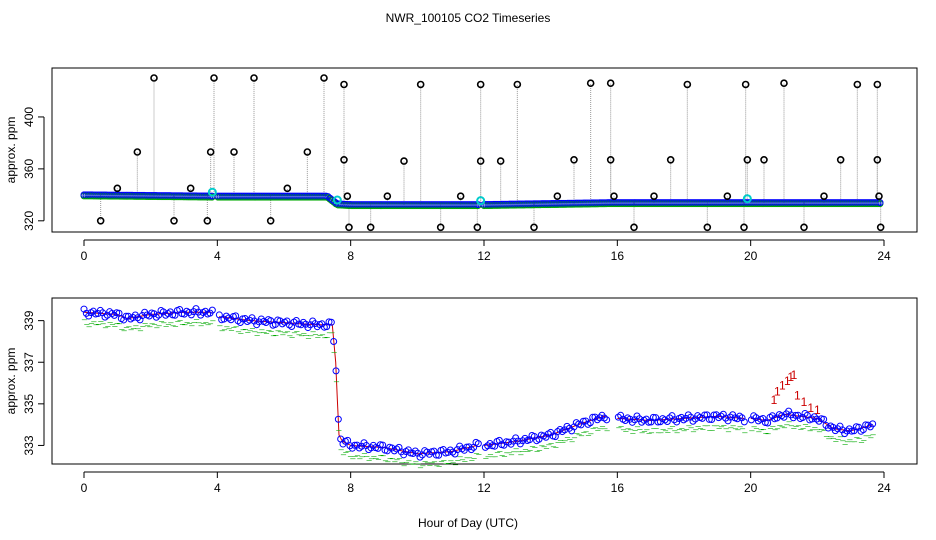 This screenshot has height=540, width=936. Describe the element at coordinates (484, 256) in the screenshot. I see `x-tick-label: 12` at that location.